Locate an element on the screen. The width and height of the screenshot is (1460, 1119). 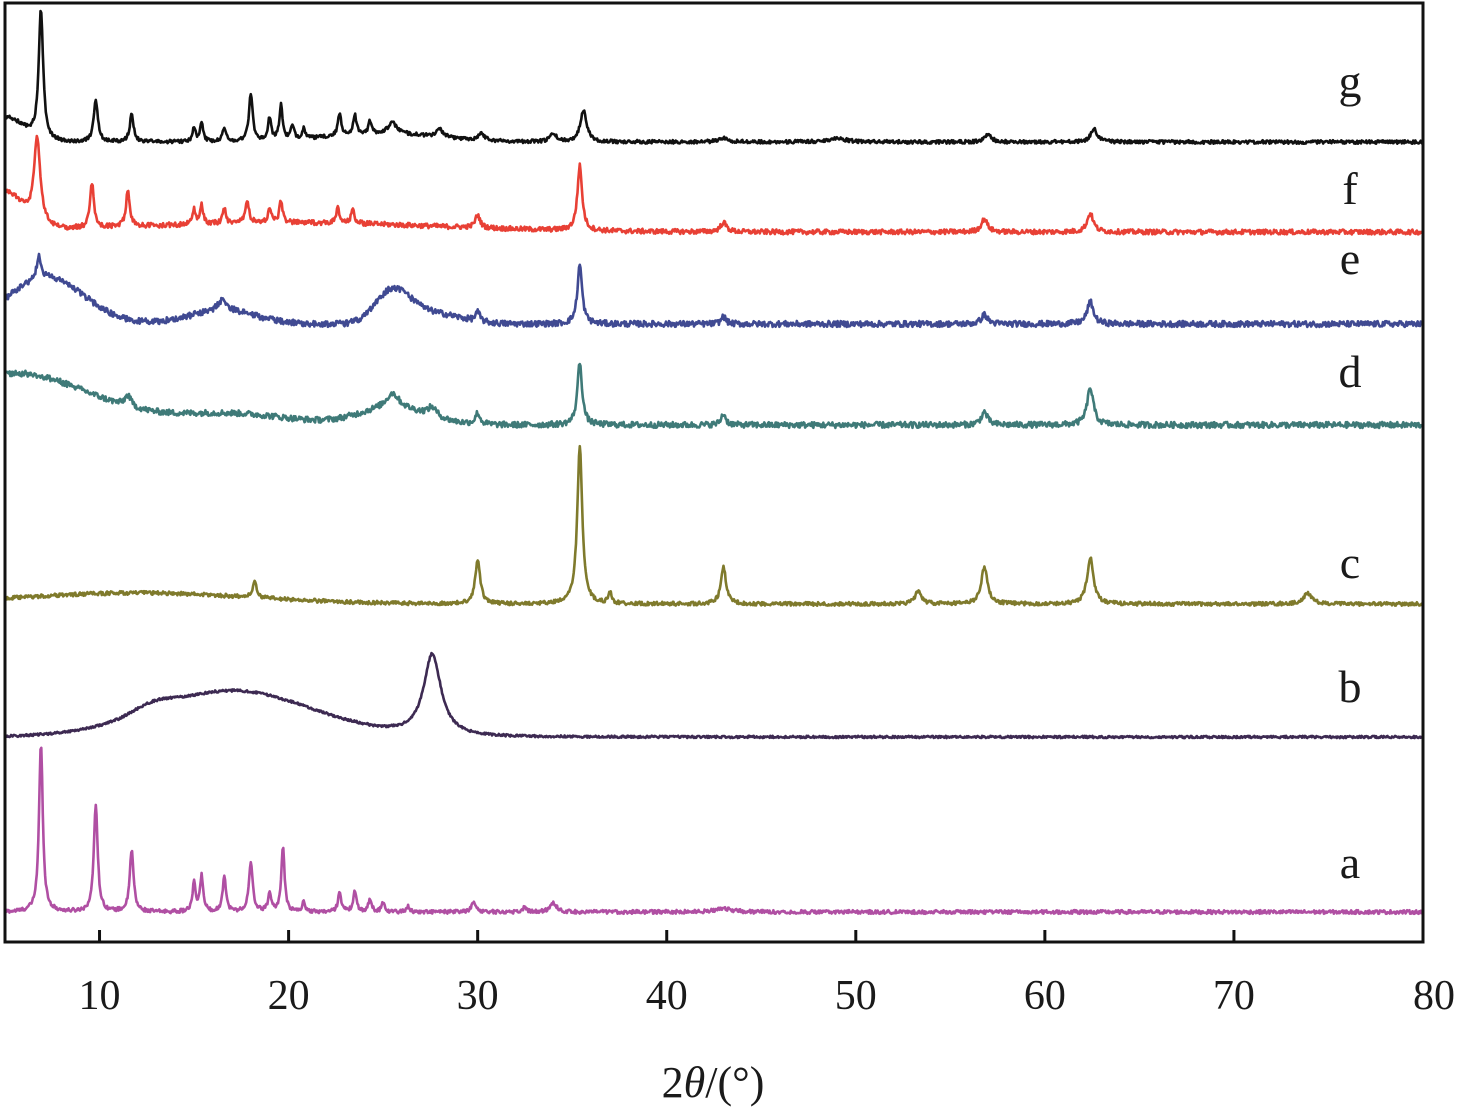
series-line-c is located at coordinates (714, 525).